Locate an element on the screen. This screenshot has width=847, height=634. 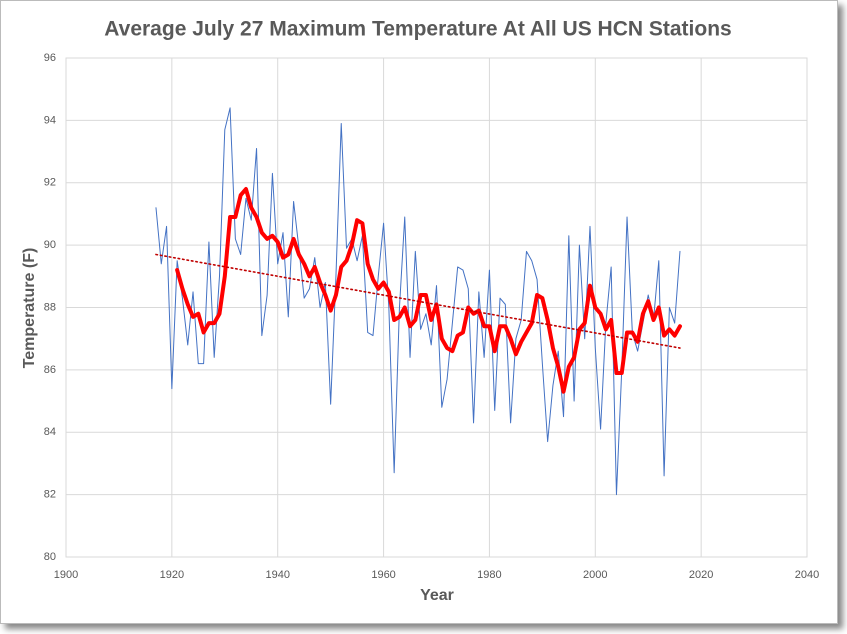
x-tick-label: 1940 is located at coordinates (277, 575).